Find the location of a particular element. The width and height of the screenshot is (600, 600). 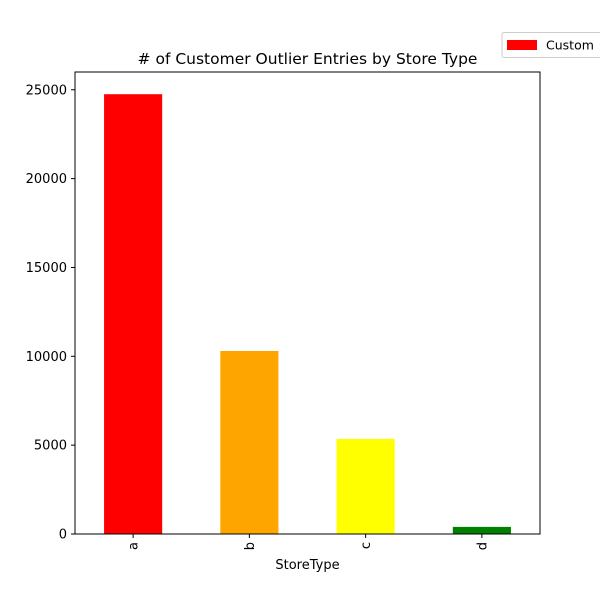

legend-label: Custom is located at coordinates (570, 45).